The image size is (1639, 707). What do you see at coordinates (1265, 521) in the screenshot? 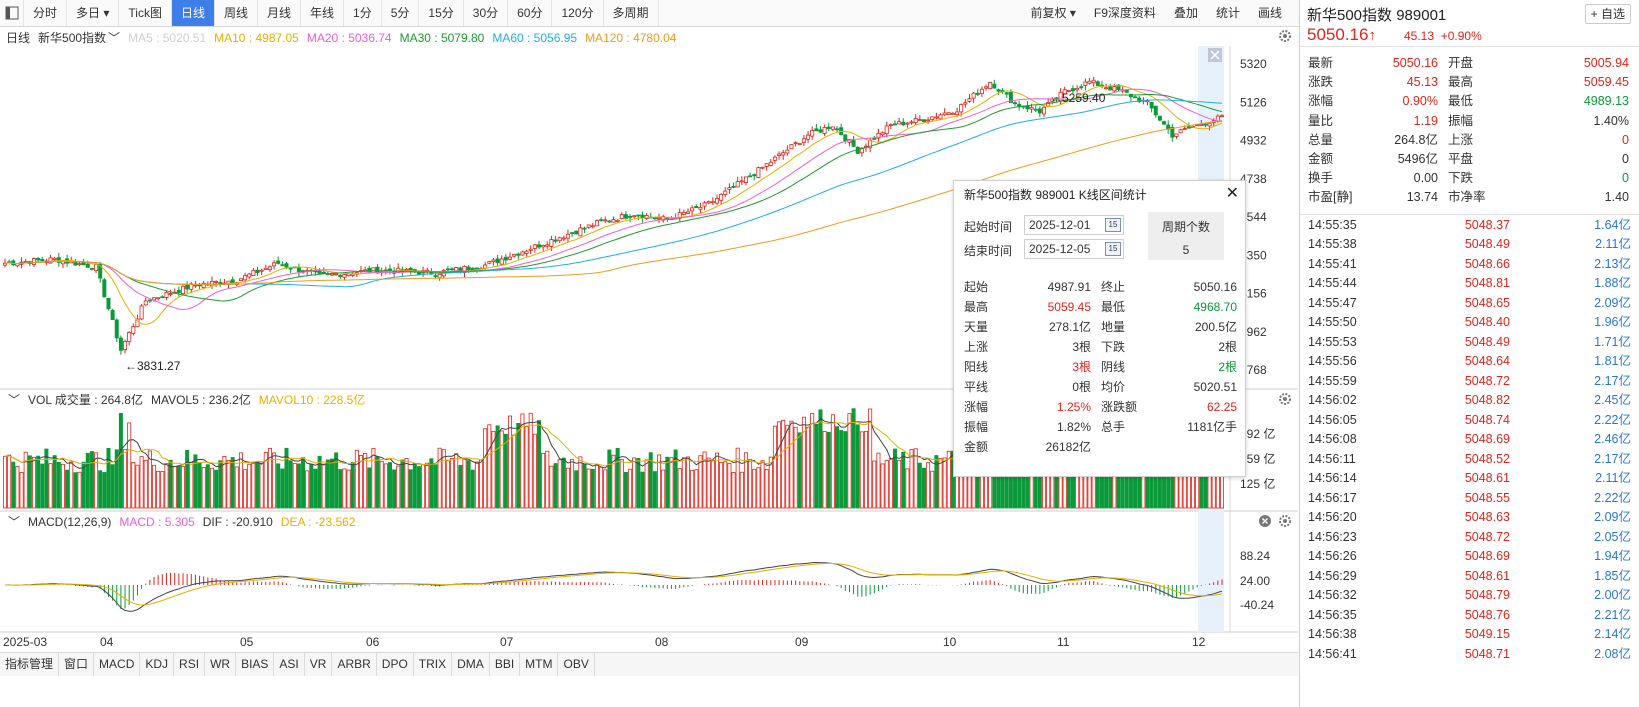
I see `close-icon` at bounding box center [1265, 521].